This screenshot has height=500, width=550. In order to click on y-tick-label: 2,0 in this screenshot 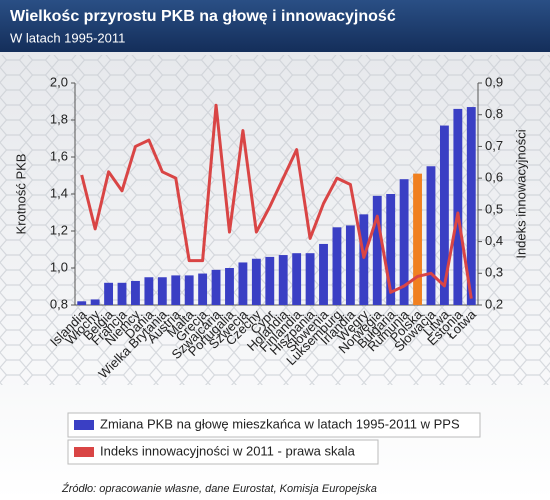, I will do `click(59, 81)`.